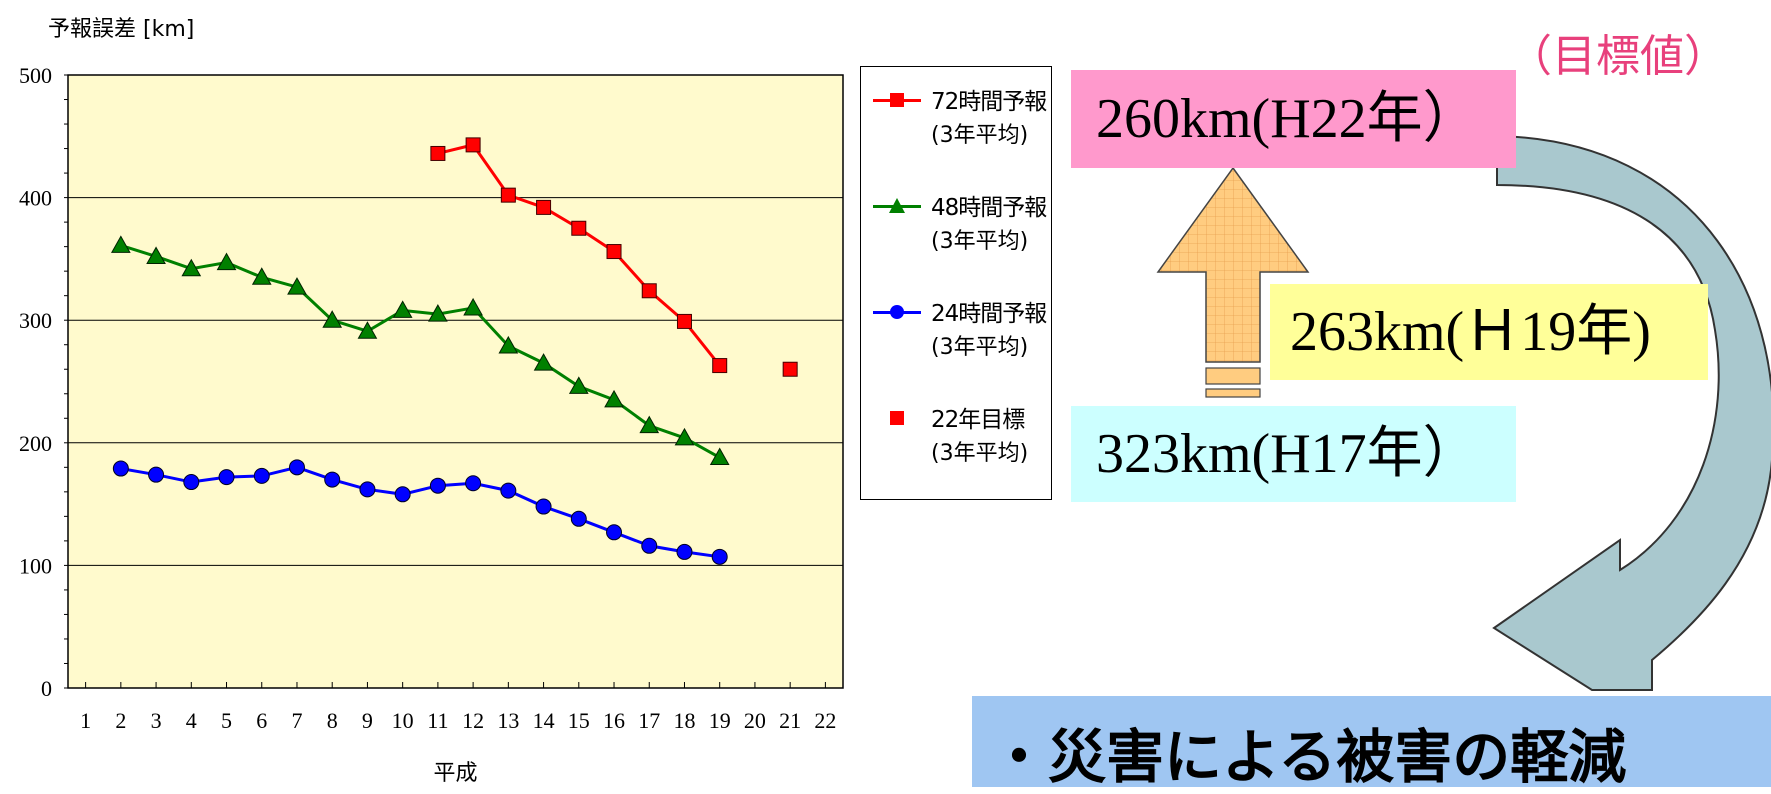 The height and width of the screenshot is (794, 1771). What do you see at coordinates (1618, 56) in the screenshot?
I see `target-label: （目標値）` at bounding box center [1618, 56].